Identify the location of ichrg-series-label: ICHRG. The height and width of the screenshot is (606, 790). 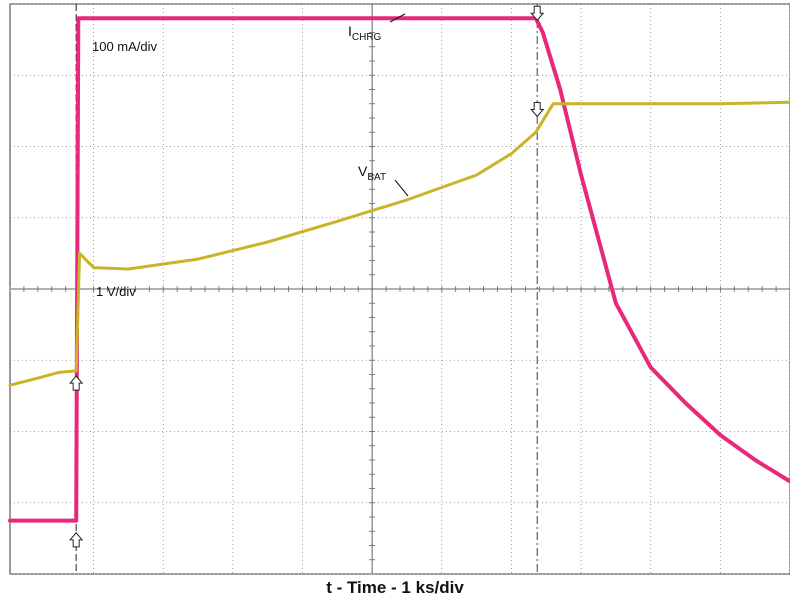
(377, 28).